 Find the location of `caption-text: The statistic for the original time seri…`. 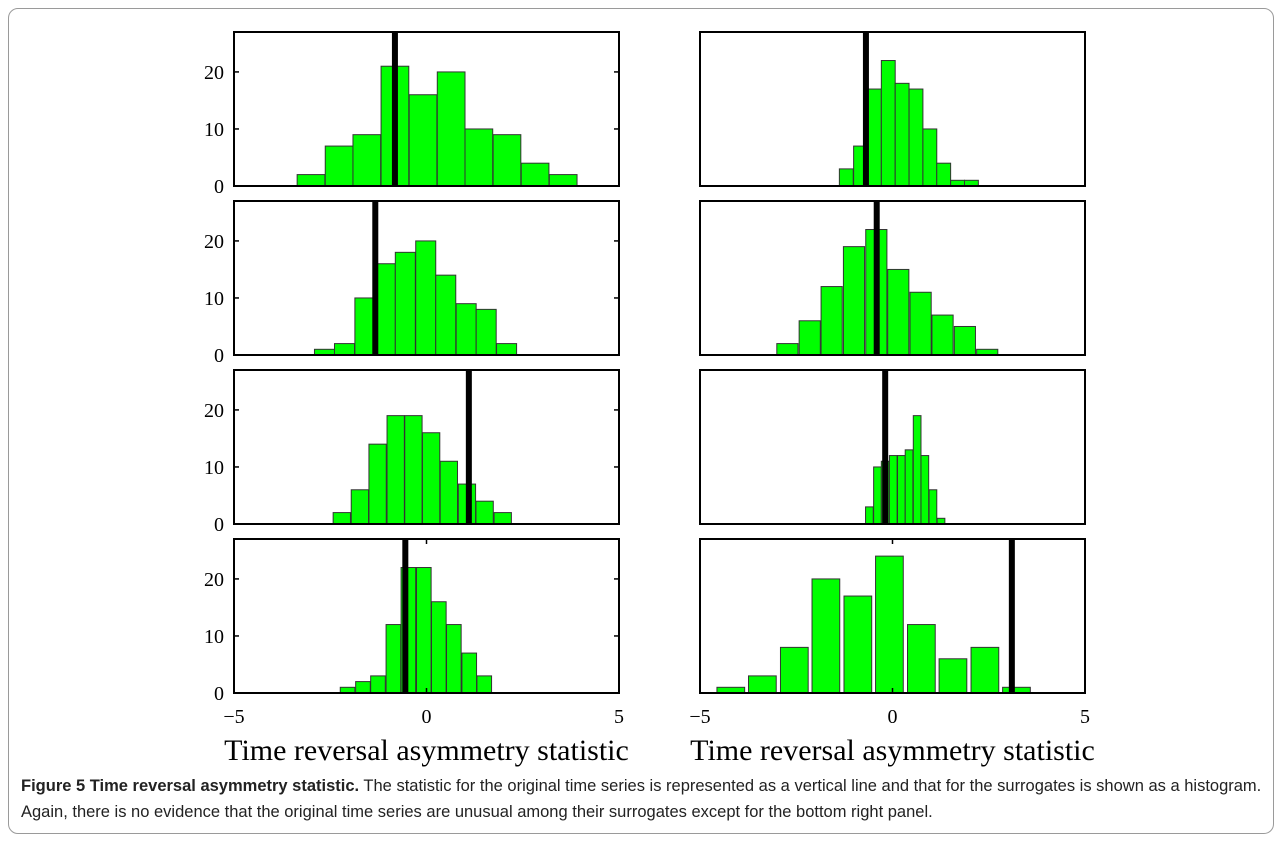

caption-text: The statistic for the original time seri… is located at coordinates (641, 799).